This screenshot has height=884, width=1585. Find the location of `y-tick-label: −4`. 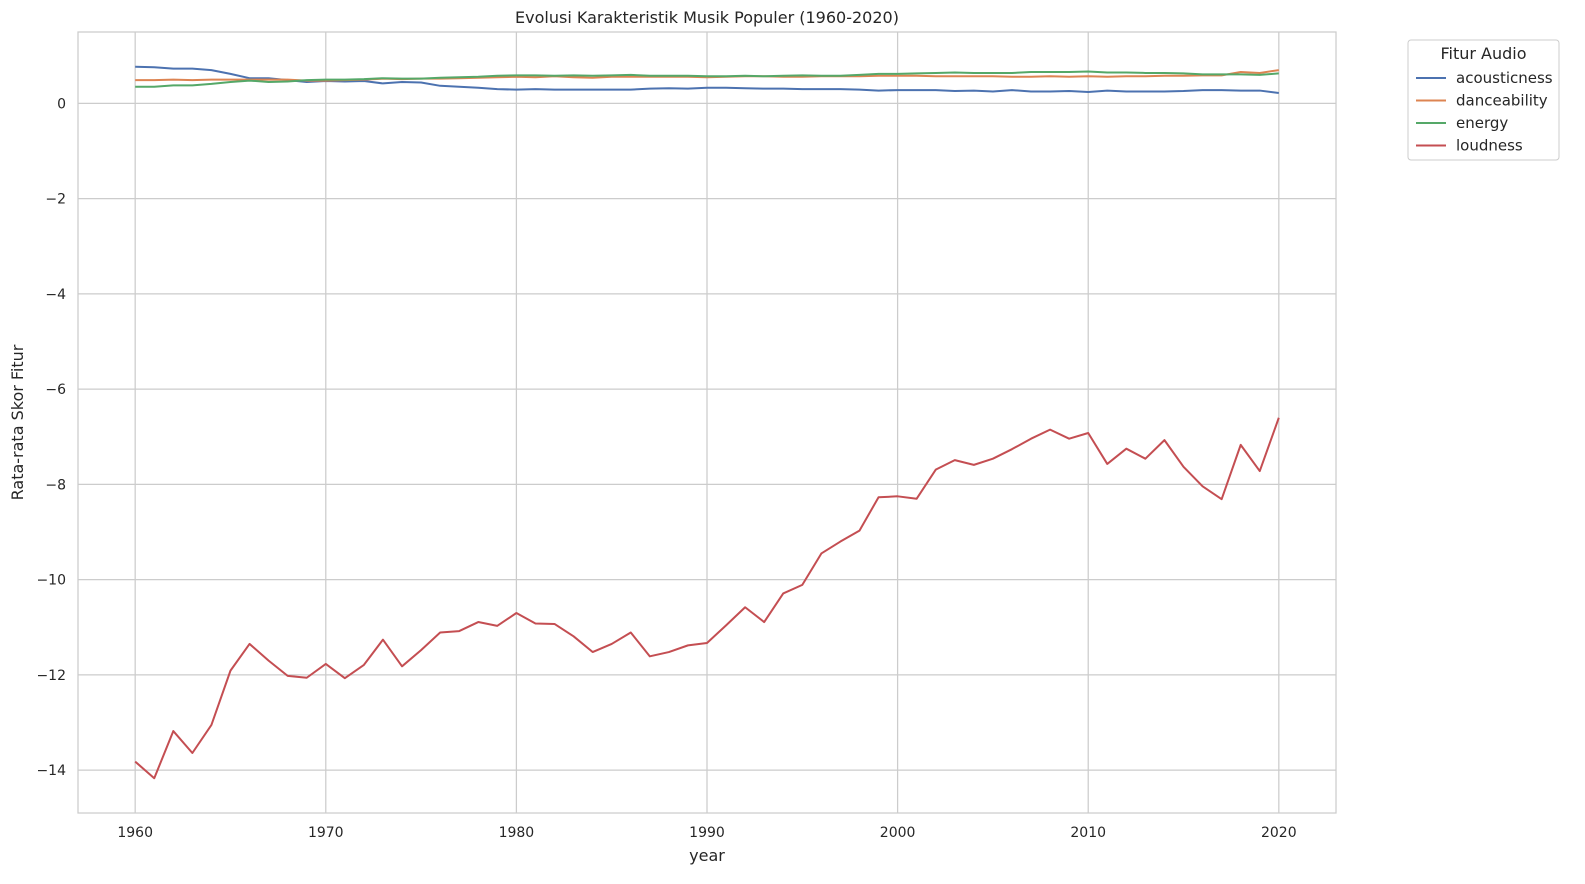

y-tick-label: −4 is located at coordinates (55, 295).